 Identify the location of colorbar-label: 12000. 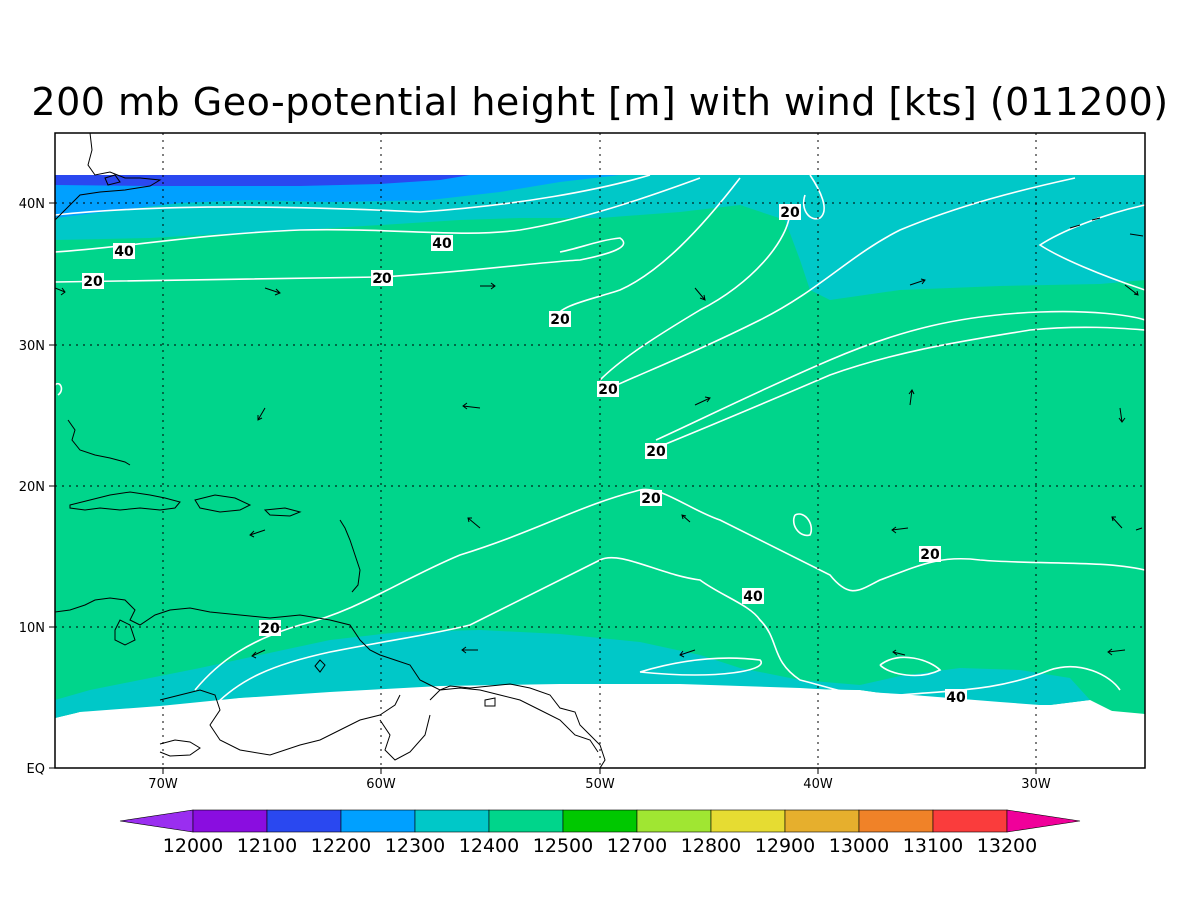
(193, 846).